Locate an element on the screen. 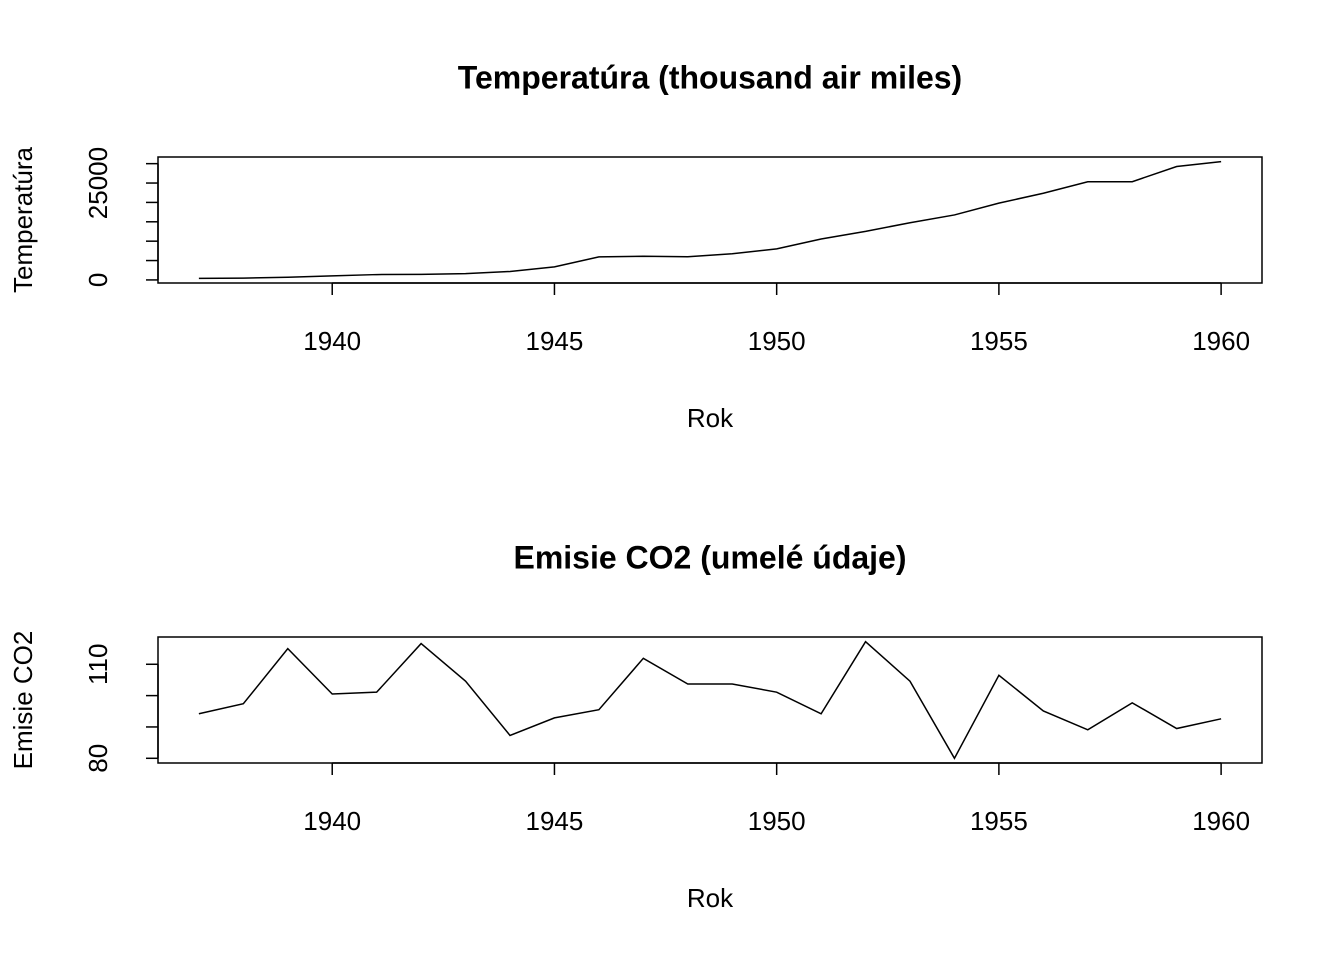 Image resolution: width=1344 pixels, height=960 pixels. chart-title: Temperatúra (thousand air miles) is located at coordinates (710, 77).